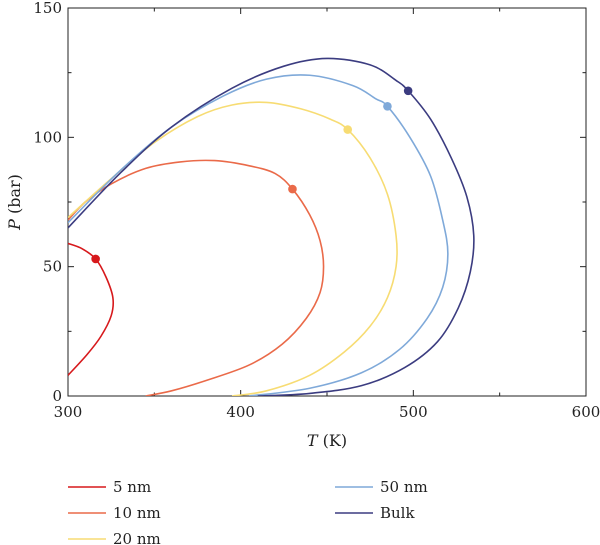 The image size is (600, 545). What do you see at coordinates (397, 513) in the screenshot?
I see `legend-label: Bulk` at bounding box center [397, 513].